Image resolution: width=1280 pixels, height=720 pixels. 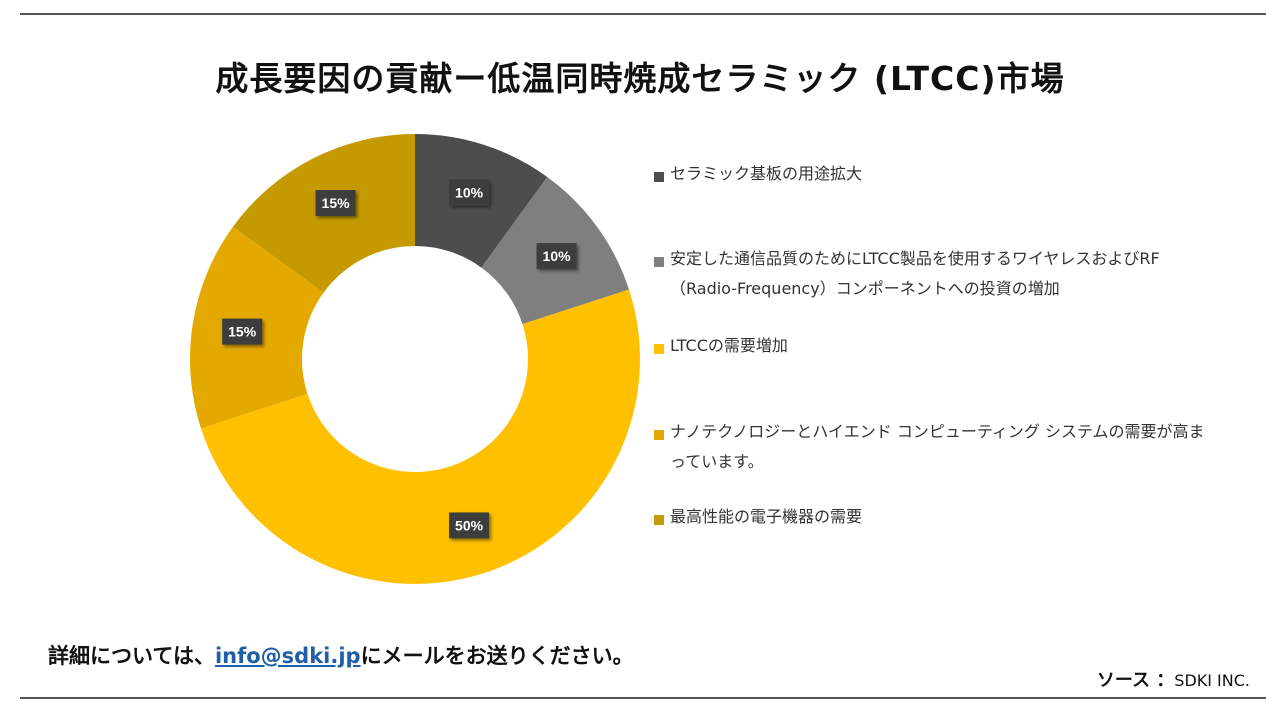 What do you see at coordinates (497, 656) in the screenshot?
I see `contact-suffix: にメールをお送りください。` at bounding box center [497, 656].